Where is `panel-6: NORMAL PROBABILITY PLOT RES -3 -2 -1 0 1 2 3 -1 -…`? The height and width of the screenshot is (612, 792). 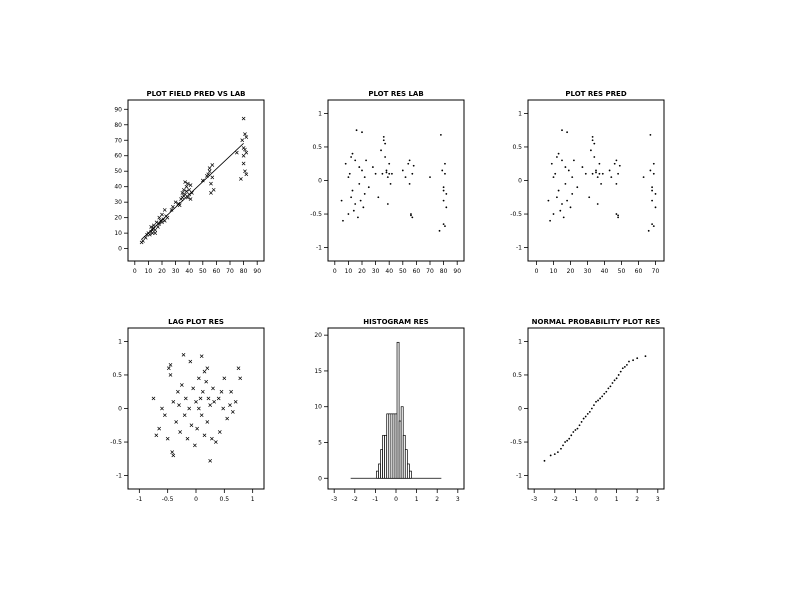 panel-6: NORMAL PROBABILITY PLOT RES -3 -2 -1 0 1 2 3 -1 -… is located at coordinates (587, 410).